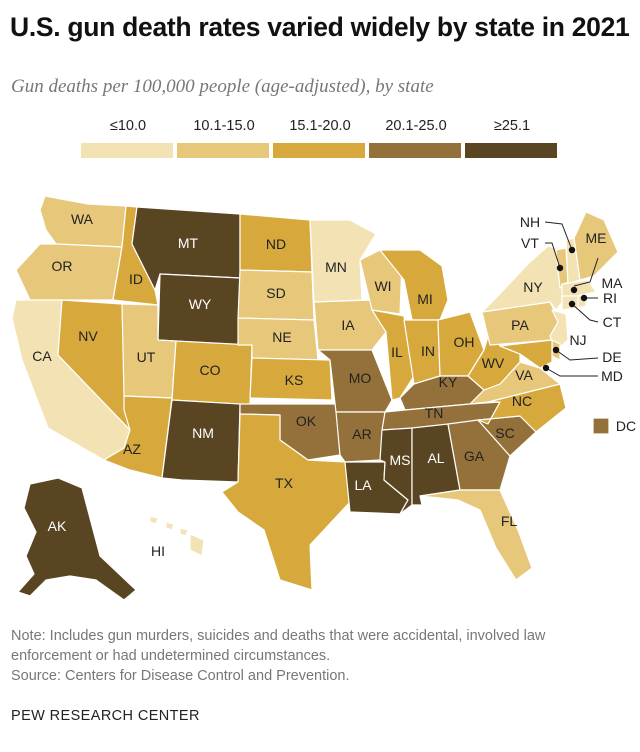  What do you see at coordinates (320, 126) in the screenshot?
I see `legend-label-3: 15.1-20.0` at bounding box center [320, 126].